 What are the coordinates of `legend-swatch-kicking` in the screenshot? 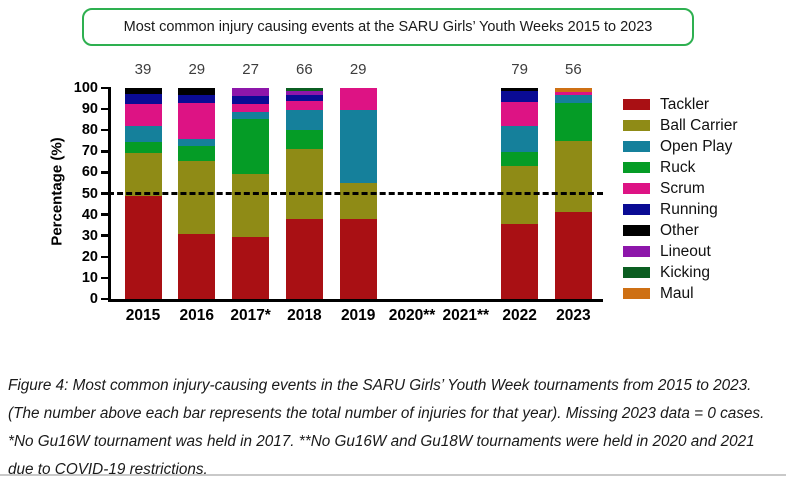 It's located at (636, 272).